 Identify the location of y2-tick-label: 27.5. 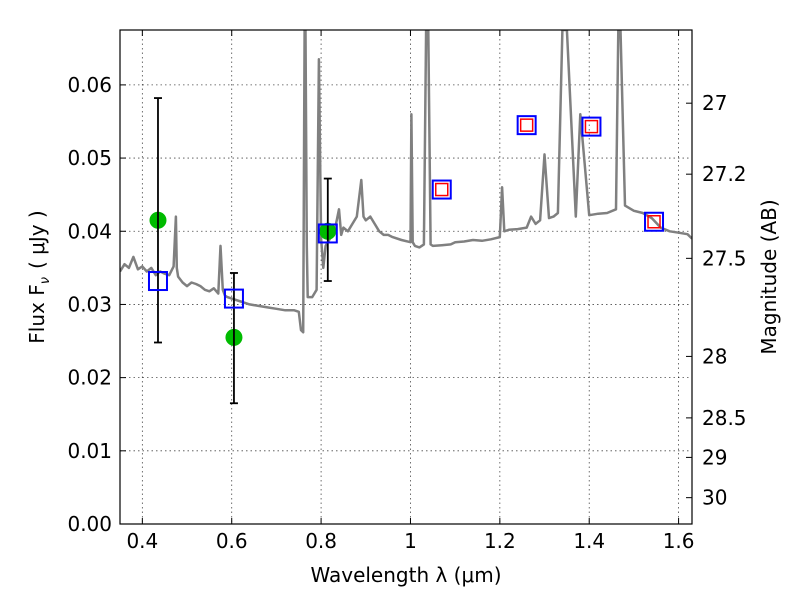
(724, 258).